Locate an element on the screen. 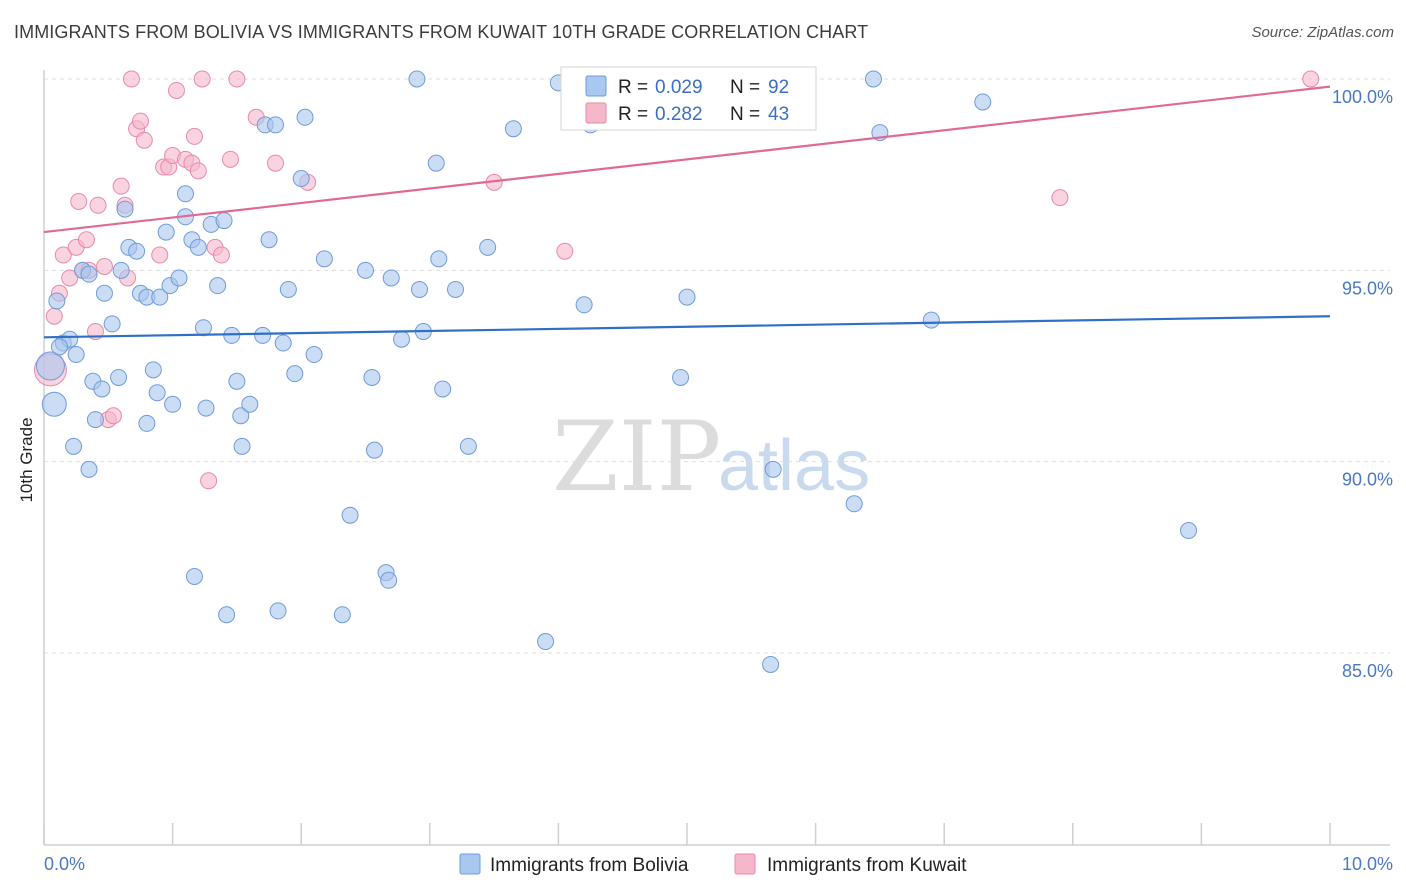 This screenshot has width=1406, height=892. legend-r-value-bolivia: 0.029 is located at coordinates (679, 87).